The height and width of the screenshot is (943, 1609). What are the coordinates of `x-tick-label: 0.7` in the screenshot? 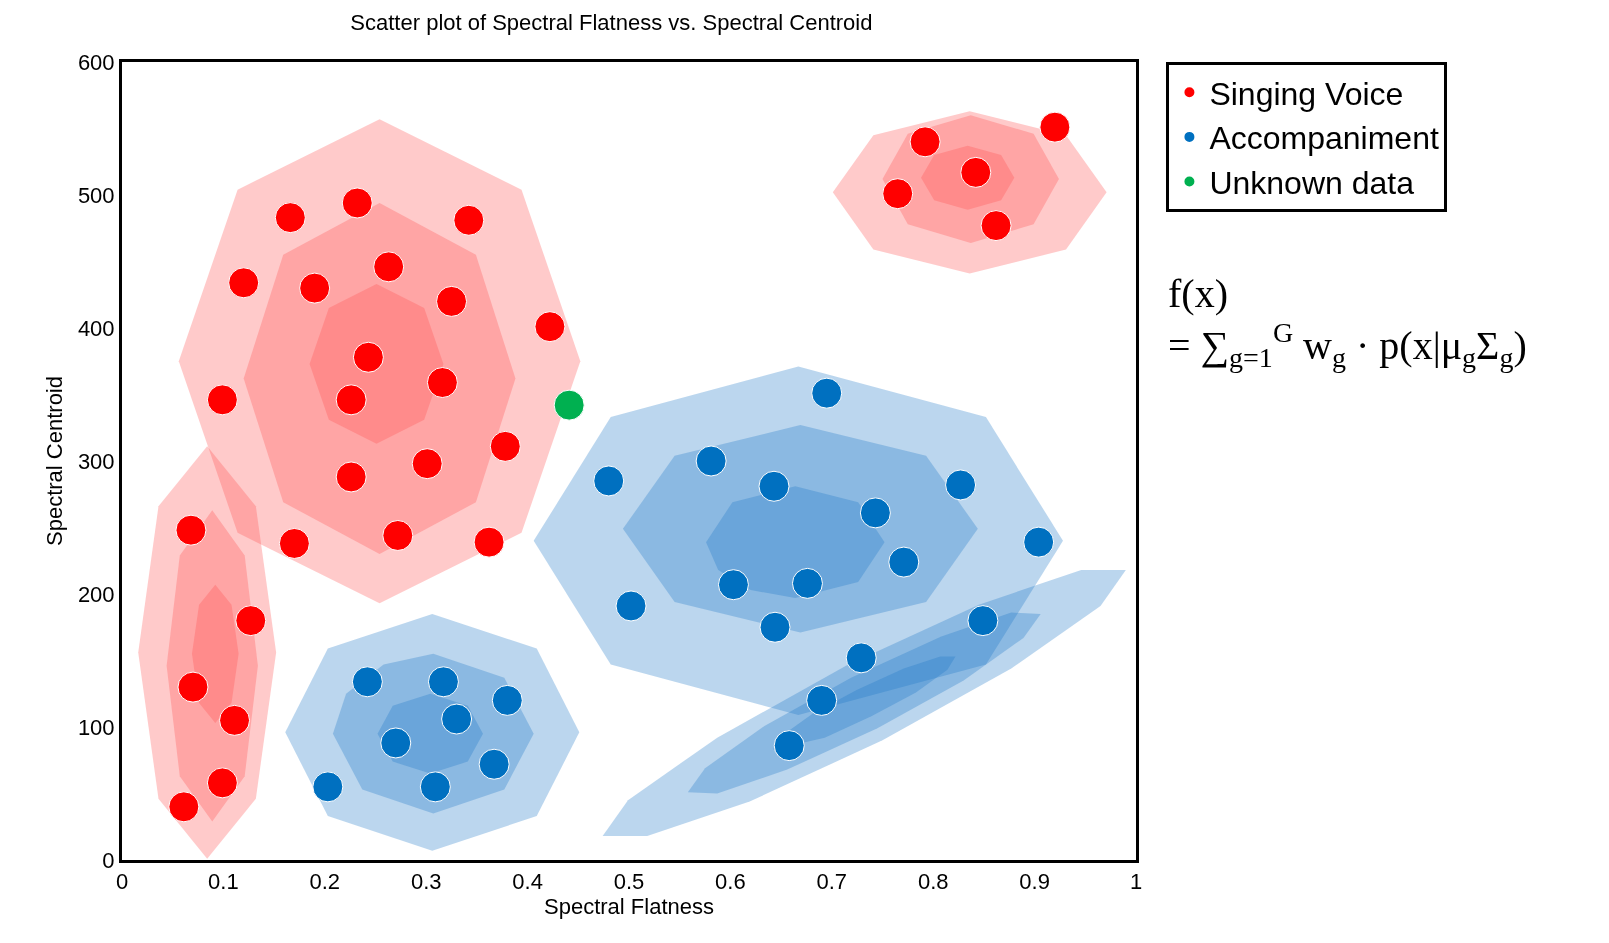 It's located at (832, 882).